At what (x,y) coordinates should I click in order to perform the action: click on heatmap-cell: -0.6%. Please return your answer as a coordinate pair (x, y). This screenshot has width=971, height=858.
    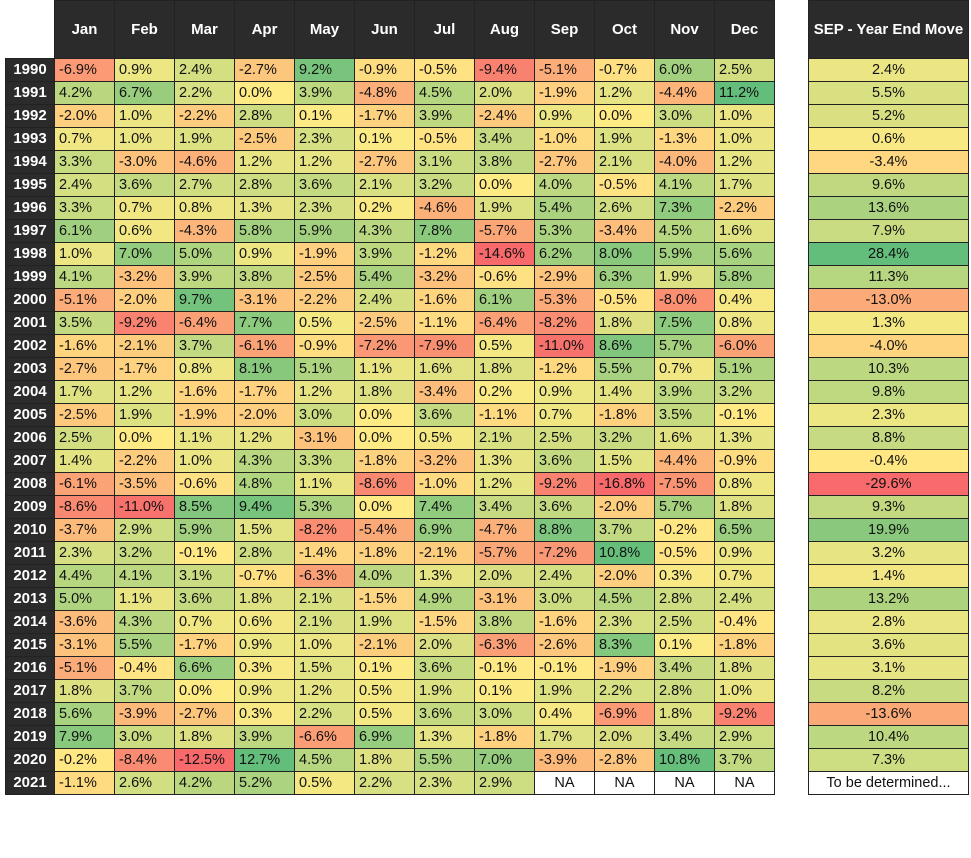
    Looking at the image, I should click on (204, 484).